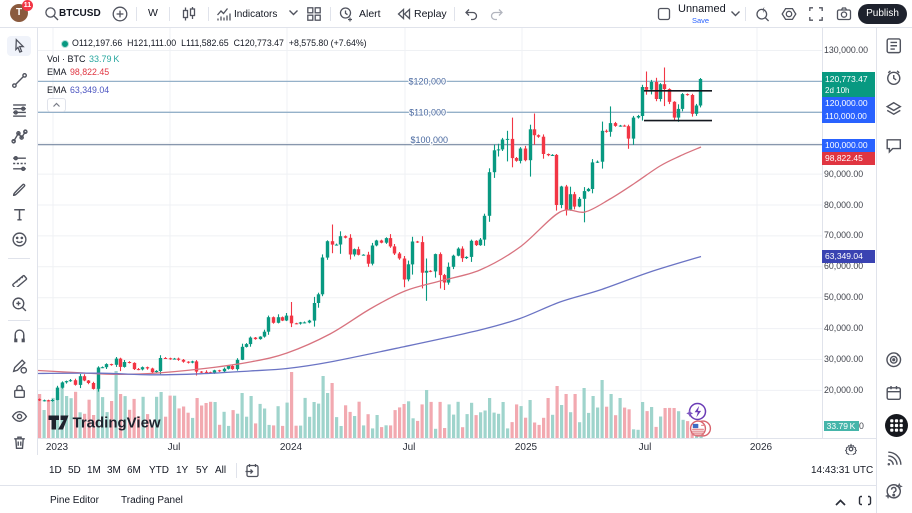 The height and width of the screenshot is (513, 912). Describe the element at coordinates (117, 423) in the screenshot. I see `svg-text: TradingView` at that location.